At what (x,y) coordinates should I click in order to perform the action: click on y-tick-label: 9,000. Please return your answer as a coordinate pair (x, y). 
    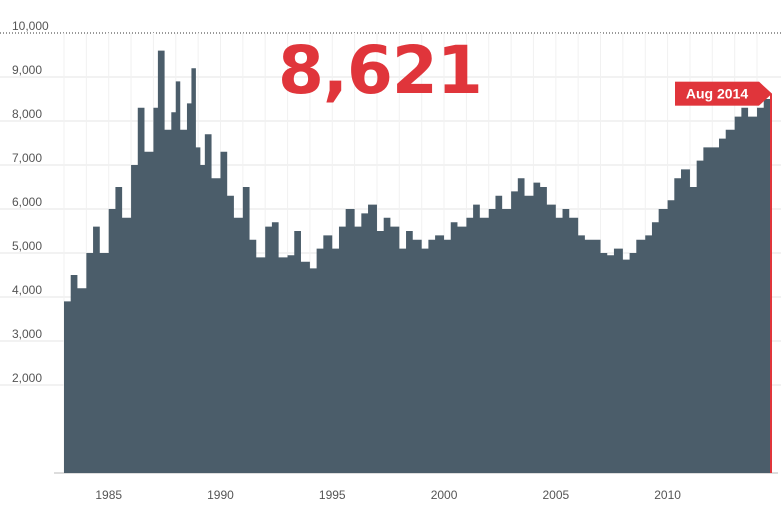
    Looking at the image, I should click on (27, 70).